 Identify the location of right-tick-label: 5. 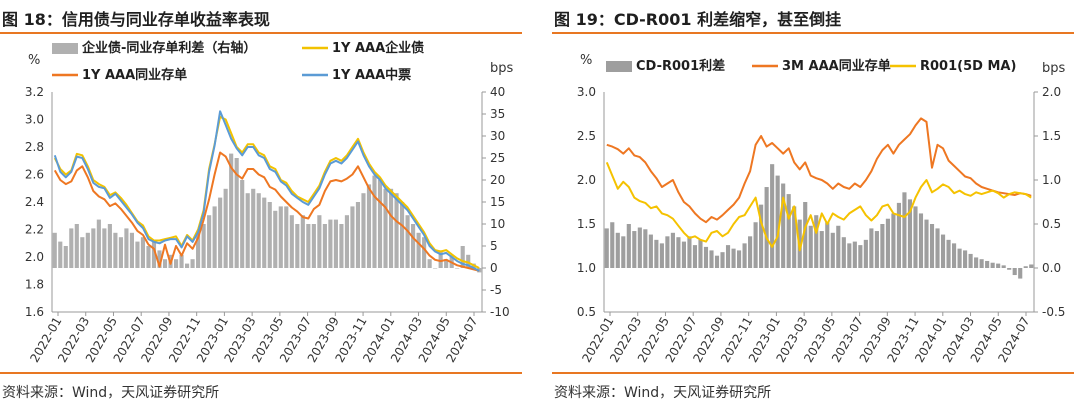
(494, 246).